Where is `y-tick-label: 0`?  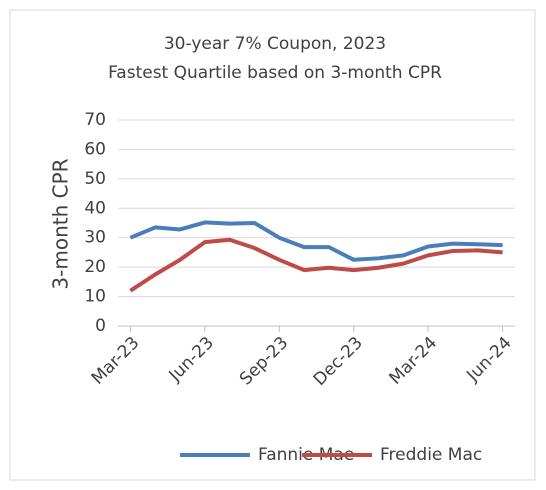 y-tick-label: 0 is located at coordinates (100, 326).